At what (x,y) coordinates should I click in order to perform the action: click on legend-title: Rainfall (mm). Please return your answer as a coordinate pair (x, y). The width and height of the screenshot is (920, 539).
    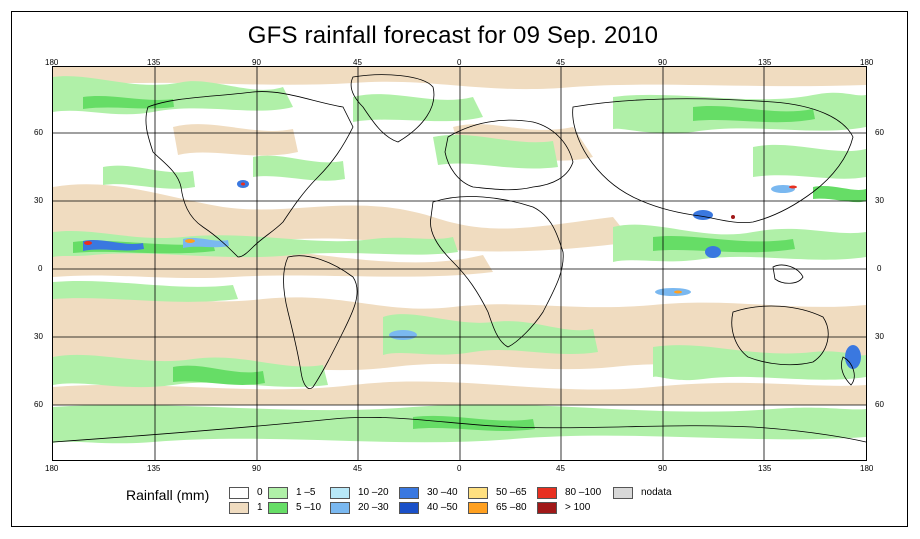
    Looking at the image, I should click on (168, 495).